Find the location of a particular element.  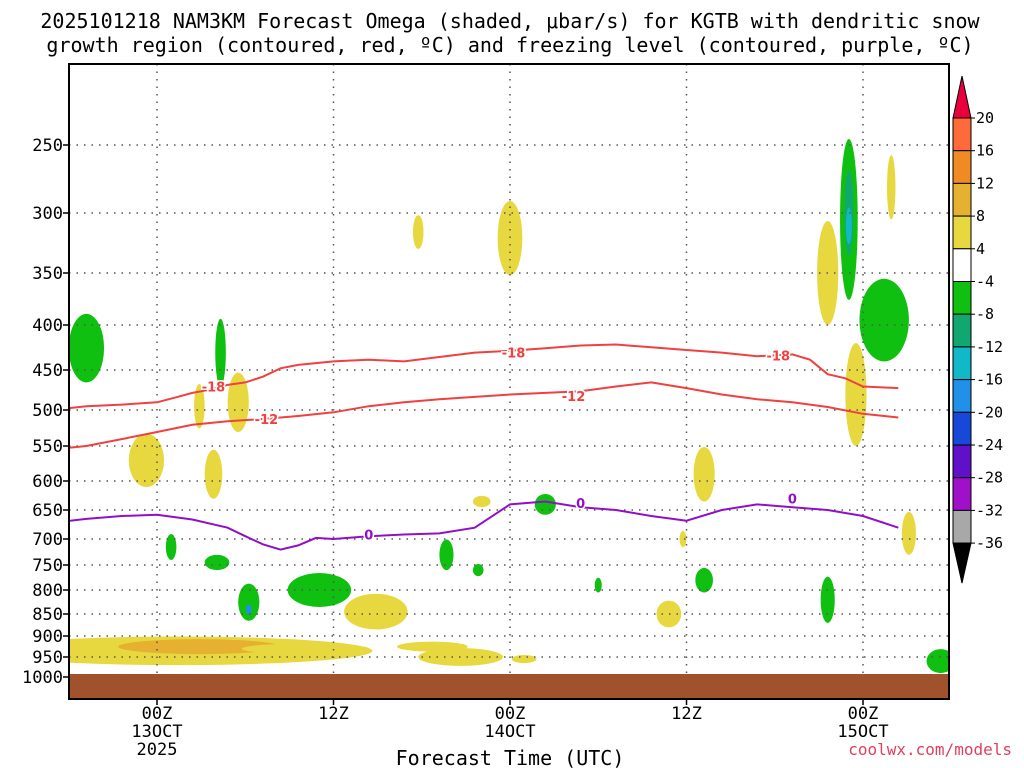

ground-surface is located at coordinates (509, 686).